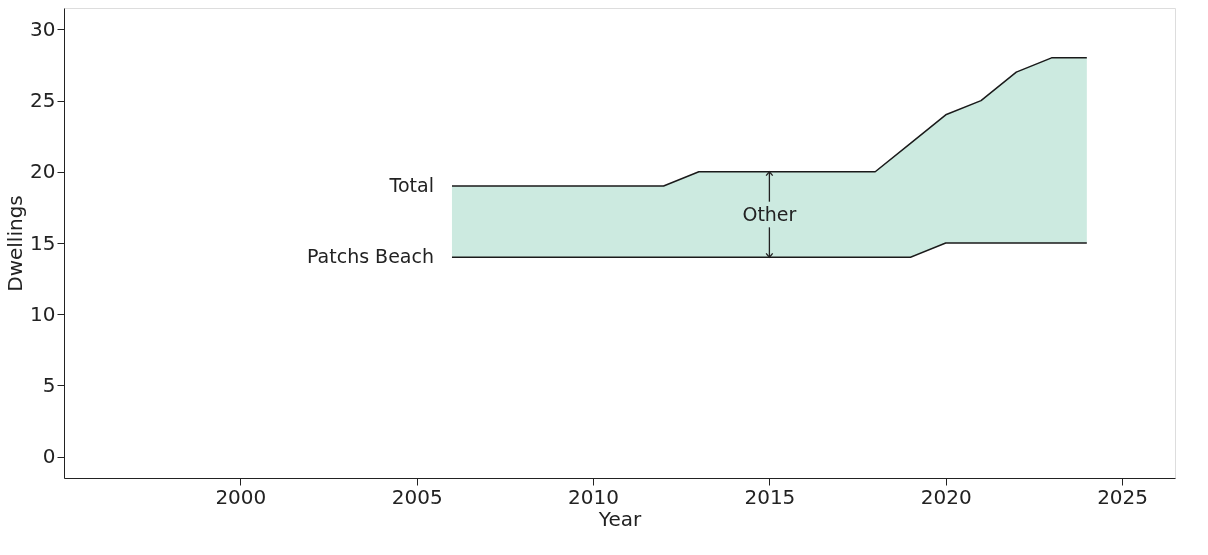  I want to click on series-label: Patchs Beach, so click(370, 256).